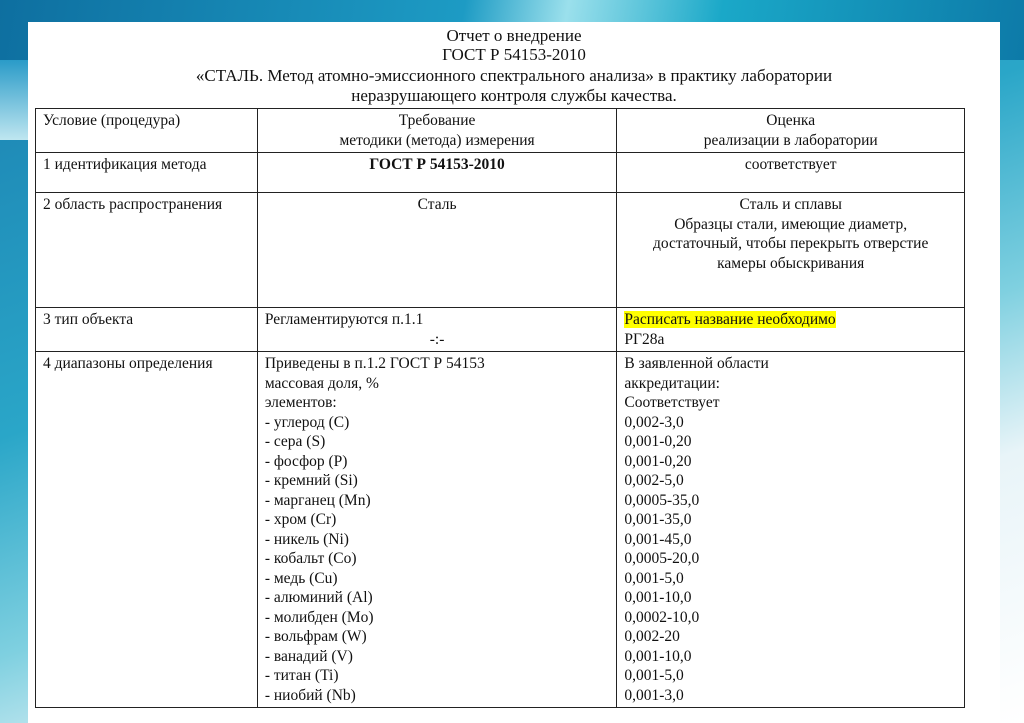 The image size is (1024, 723). I want to click on element-item: - кобальт (Co), so click(310, 558).